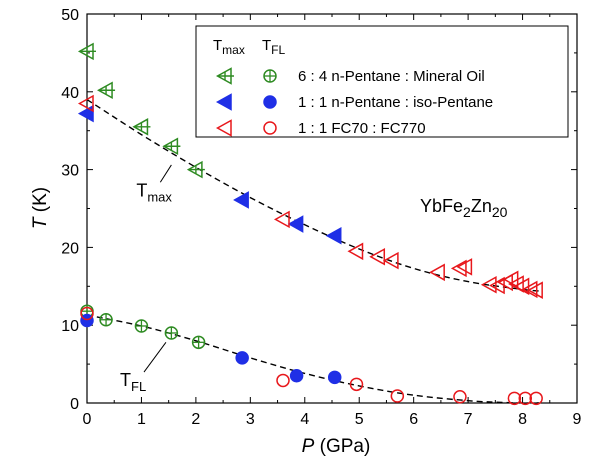 The image size is (593, 461). Describe the element at coordinates (522, 419) in the screenshot. I see `x-tick-label-8: 8` at that location.